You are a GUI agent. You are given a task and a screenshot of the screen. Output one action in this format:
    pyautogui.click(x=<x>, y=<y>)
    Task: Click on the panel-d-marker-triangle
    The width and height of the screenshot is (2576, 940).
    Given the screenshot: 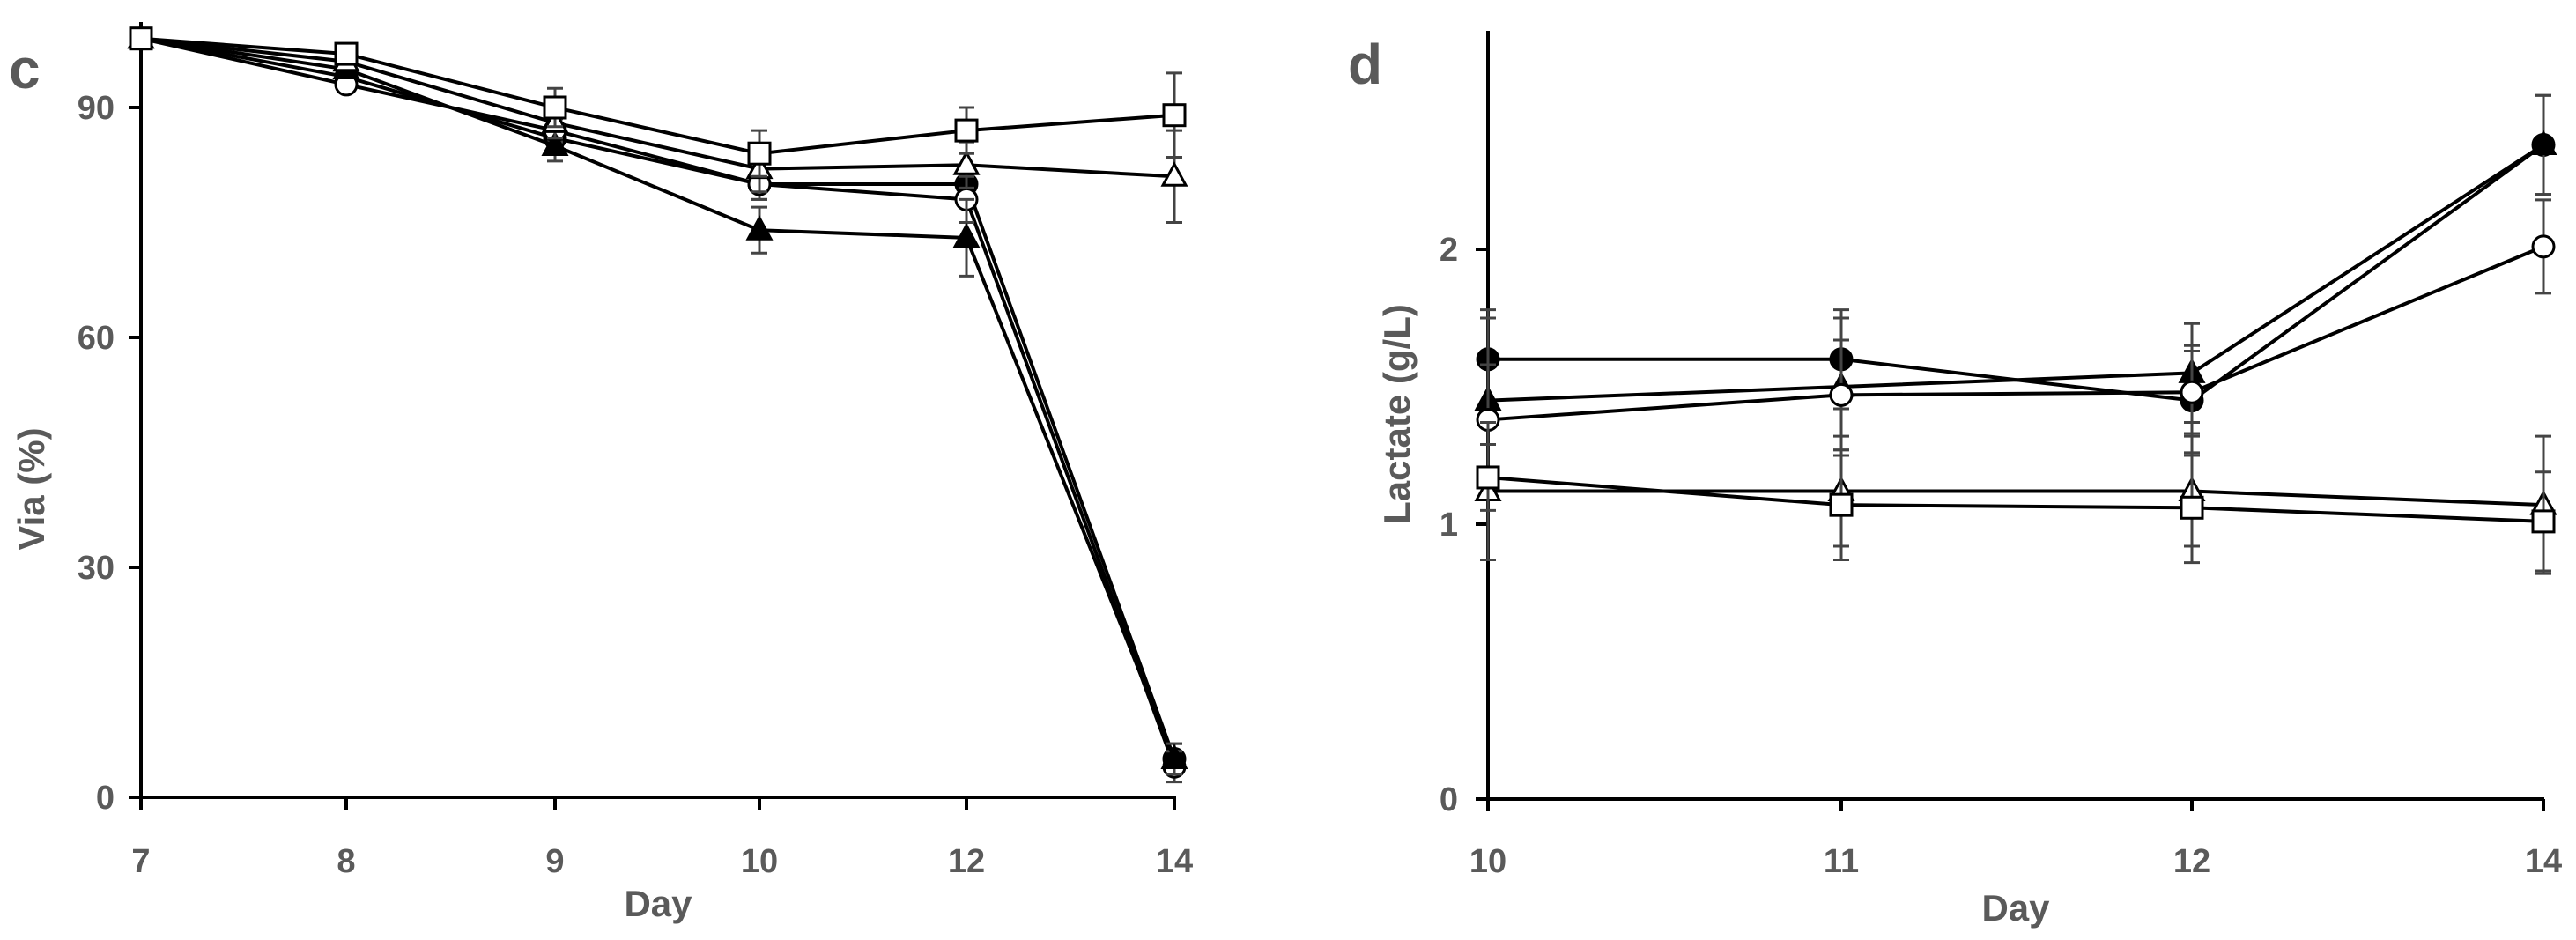 What is the action you would take?
    pyautogui.click(x=2543, y=142)
    